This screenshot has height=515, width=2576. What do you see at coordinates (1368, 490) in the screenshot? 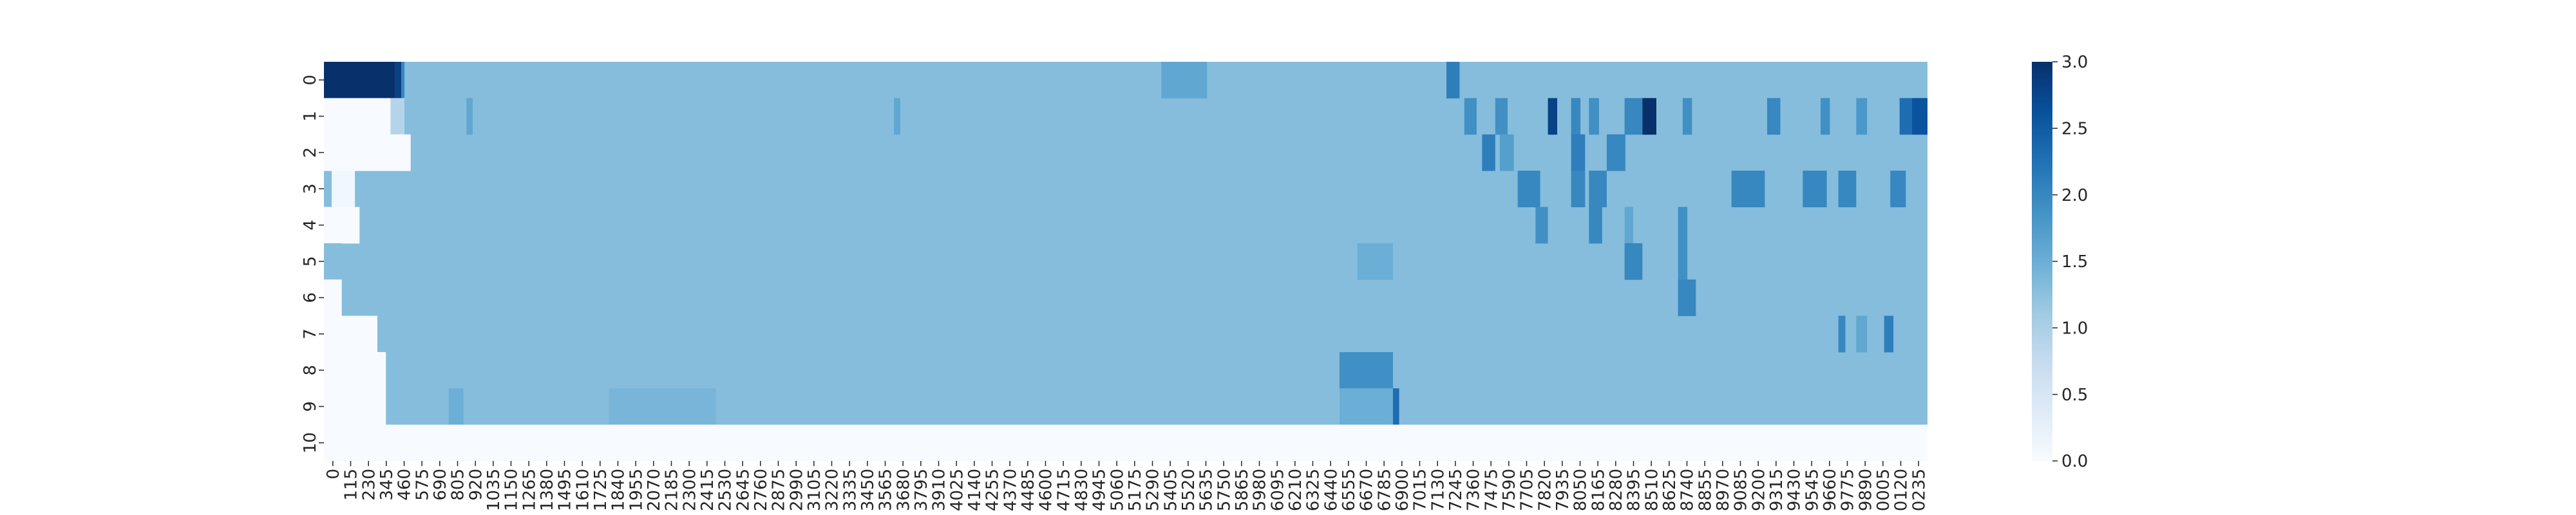
I see `x-tick-label: 6670` at bounding box center [1368, 490].